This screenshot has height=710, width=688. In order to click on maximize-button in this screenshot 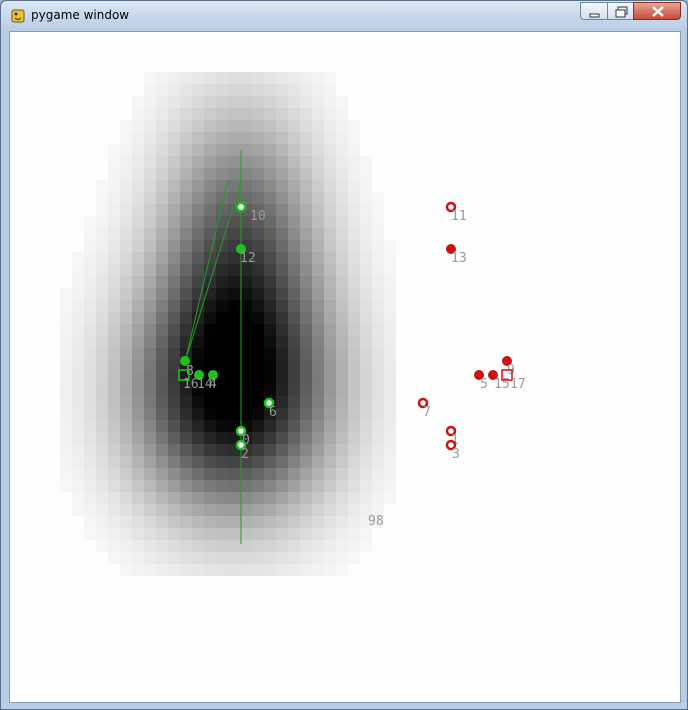, I will do `click(620, 11)`.